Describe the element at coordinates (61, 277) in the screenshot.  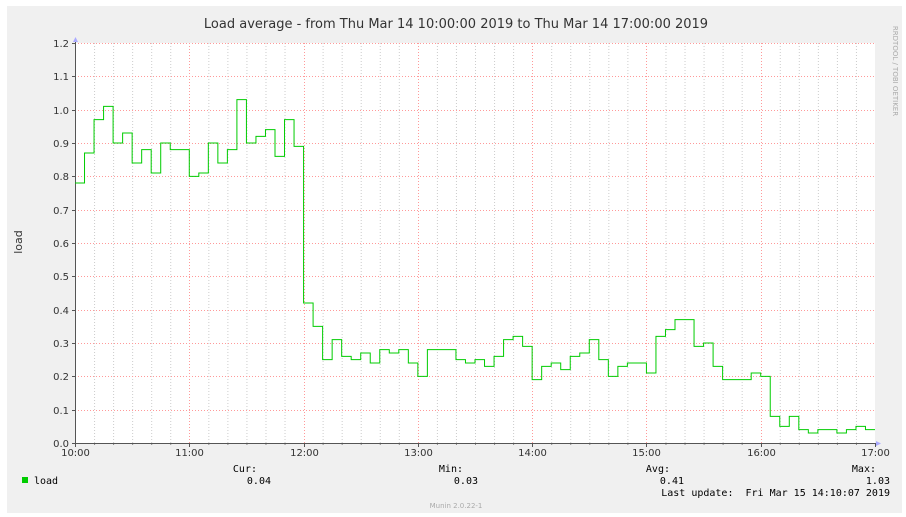
I see `y-tick-label: 0.5` at that location.